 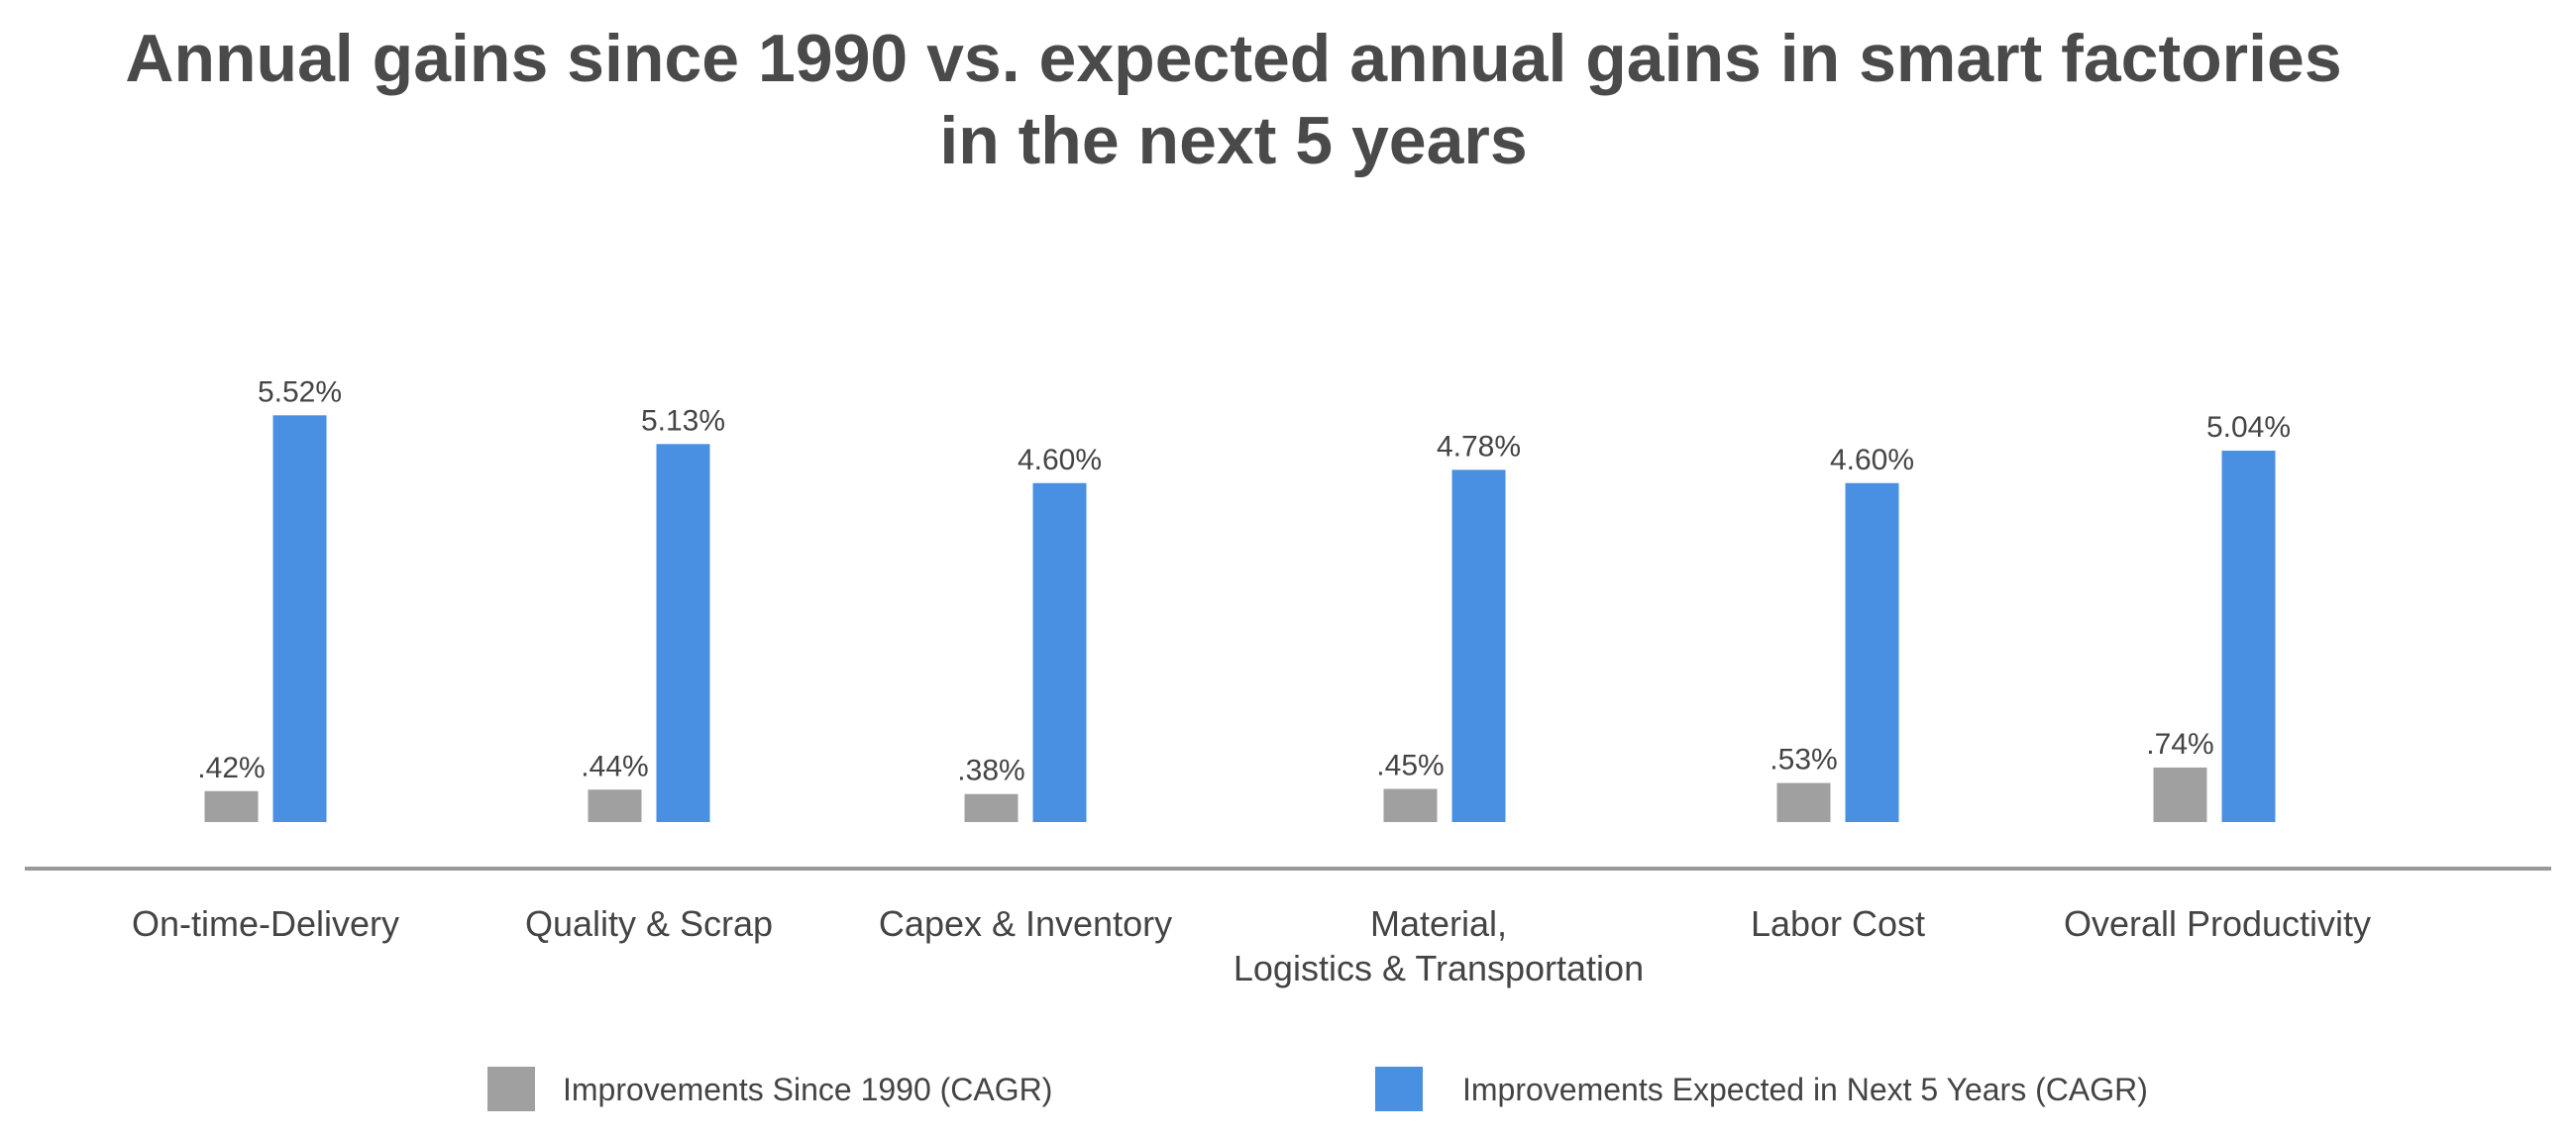 What do you see at coordinates (2248, 427) in the screenshot?
I see `value-label-expected-5: 5.04%` at bounding box center [2248, 427].